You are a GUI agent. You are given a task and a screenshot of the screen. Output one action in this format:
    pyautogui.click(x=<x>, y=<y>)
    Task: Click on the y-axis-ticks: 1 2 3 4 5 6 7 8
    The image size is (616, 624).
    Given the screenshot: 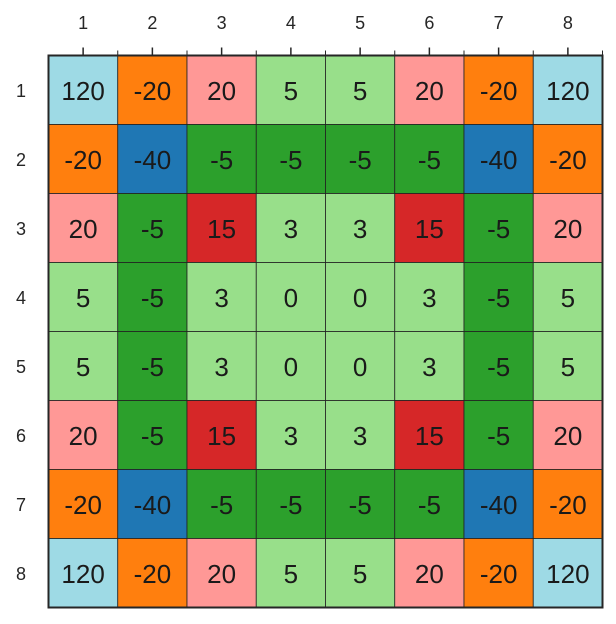 What is the action you would take?
    pyautogui.click(x=21, y=332)
    